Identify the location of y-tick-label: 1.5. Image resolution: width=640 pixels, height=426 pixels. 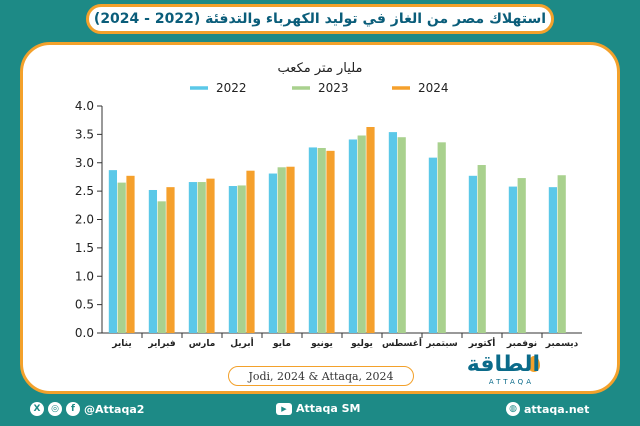
(84, 248).